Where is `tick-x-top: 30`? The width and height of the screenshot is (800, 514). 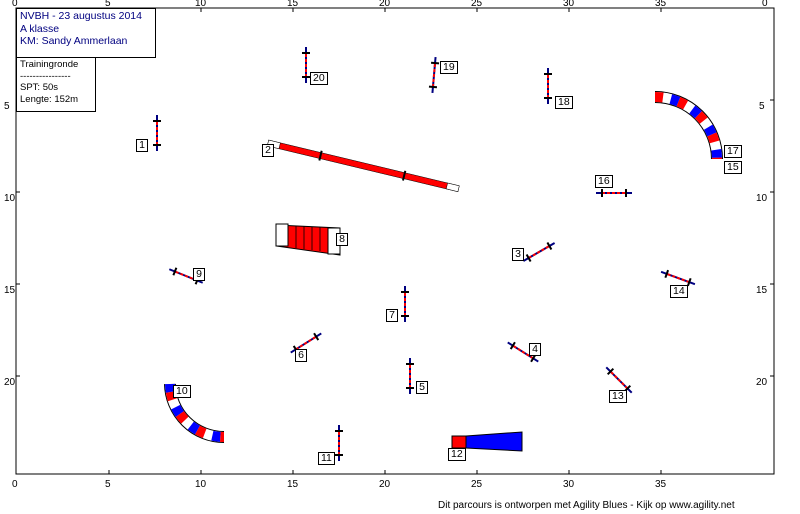 tick-x-top: 30 is located at coordinates (569, 4).